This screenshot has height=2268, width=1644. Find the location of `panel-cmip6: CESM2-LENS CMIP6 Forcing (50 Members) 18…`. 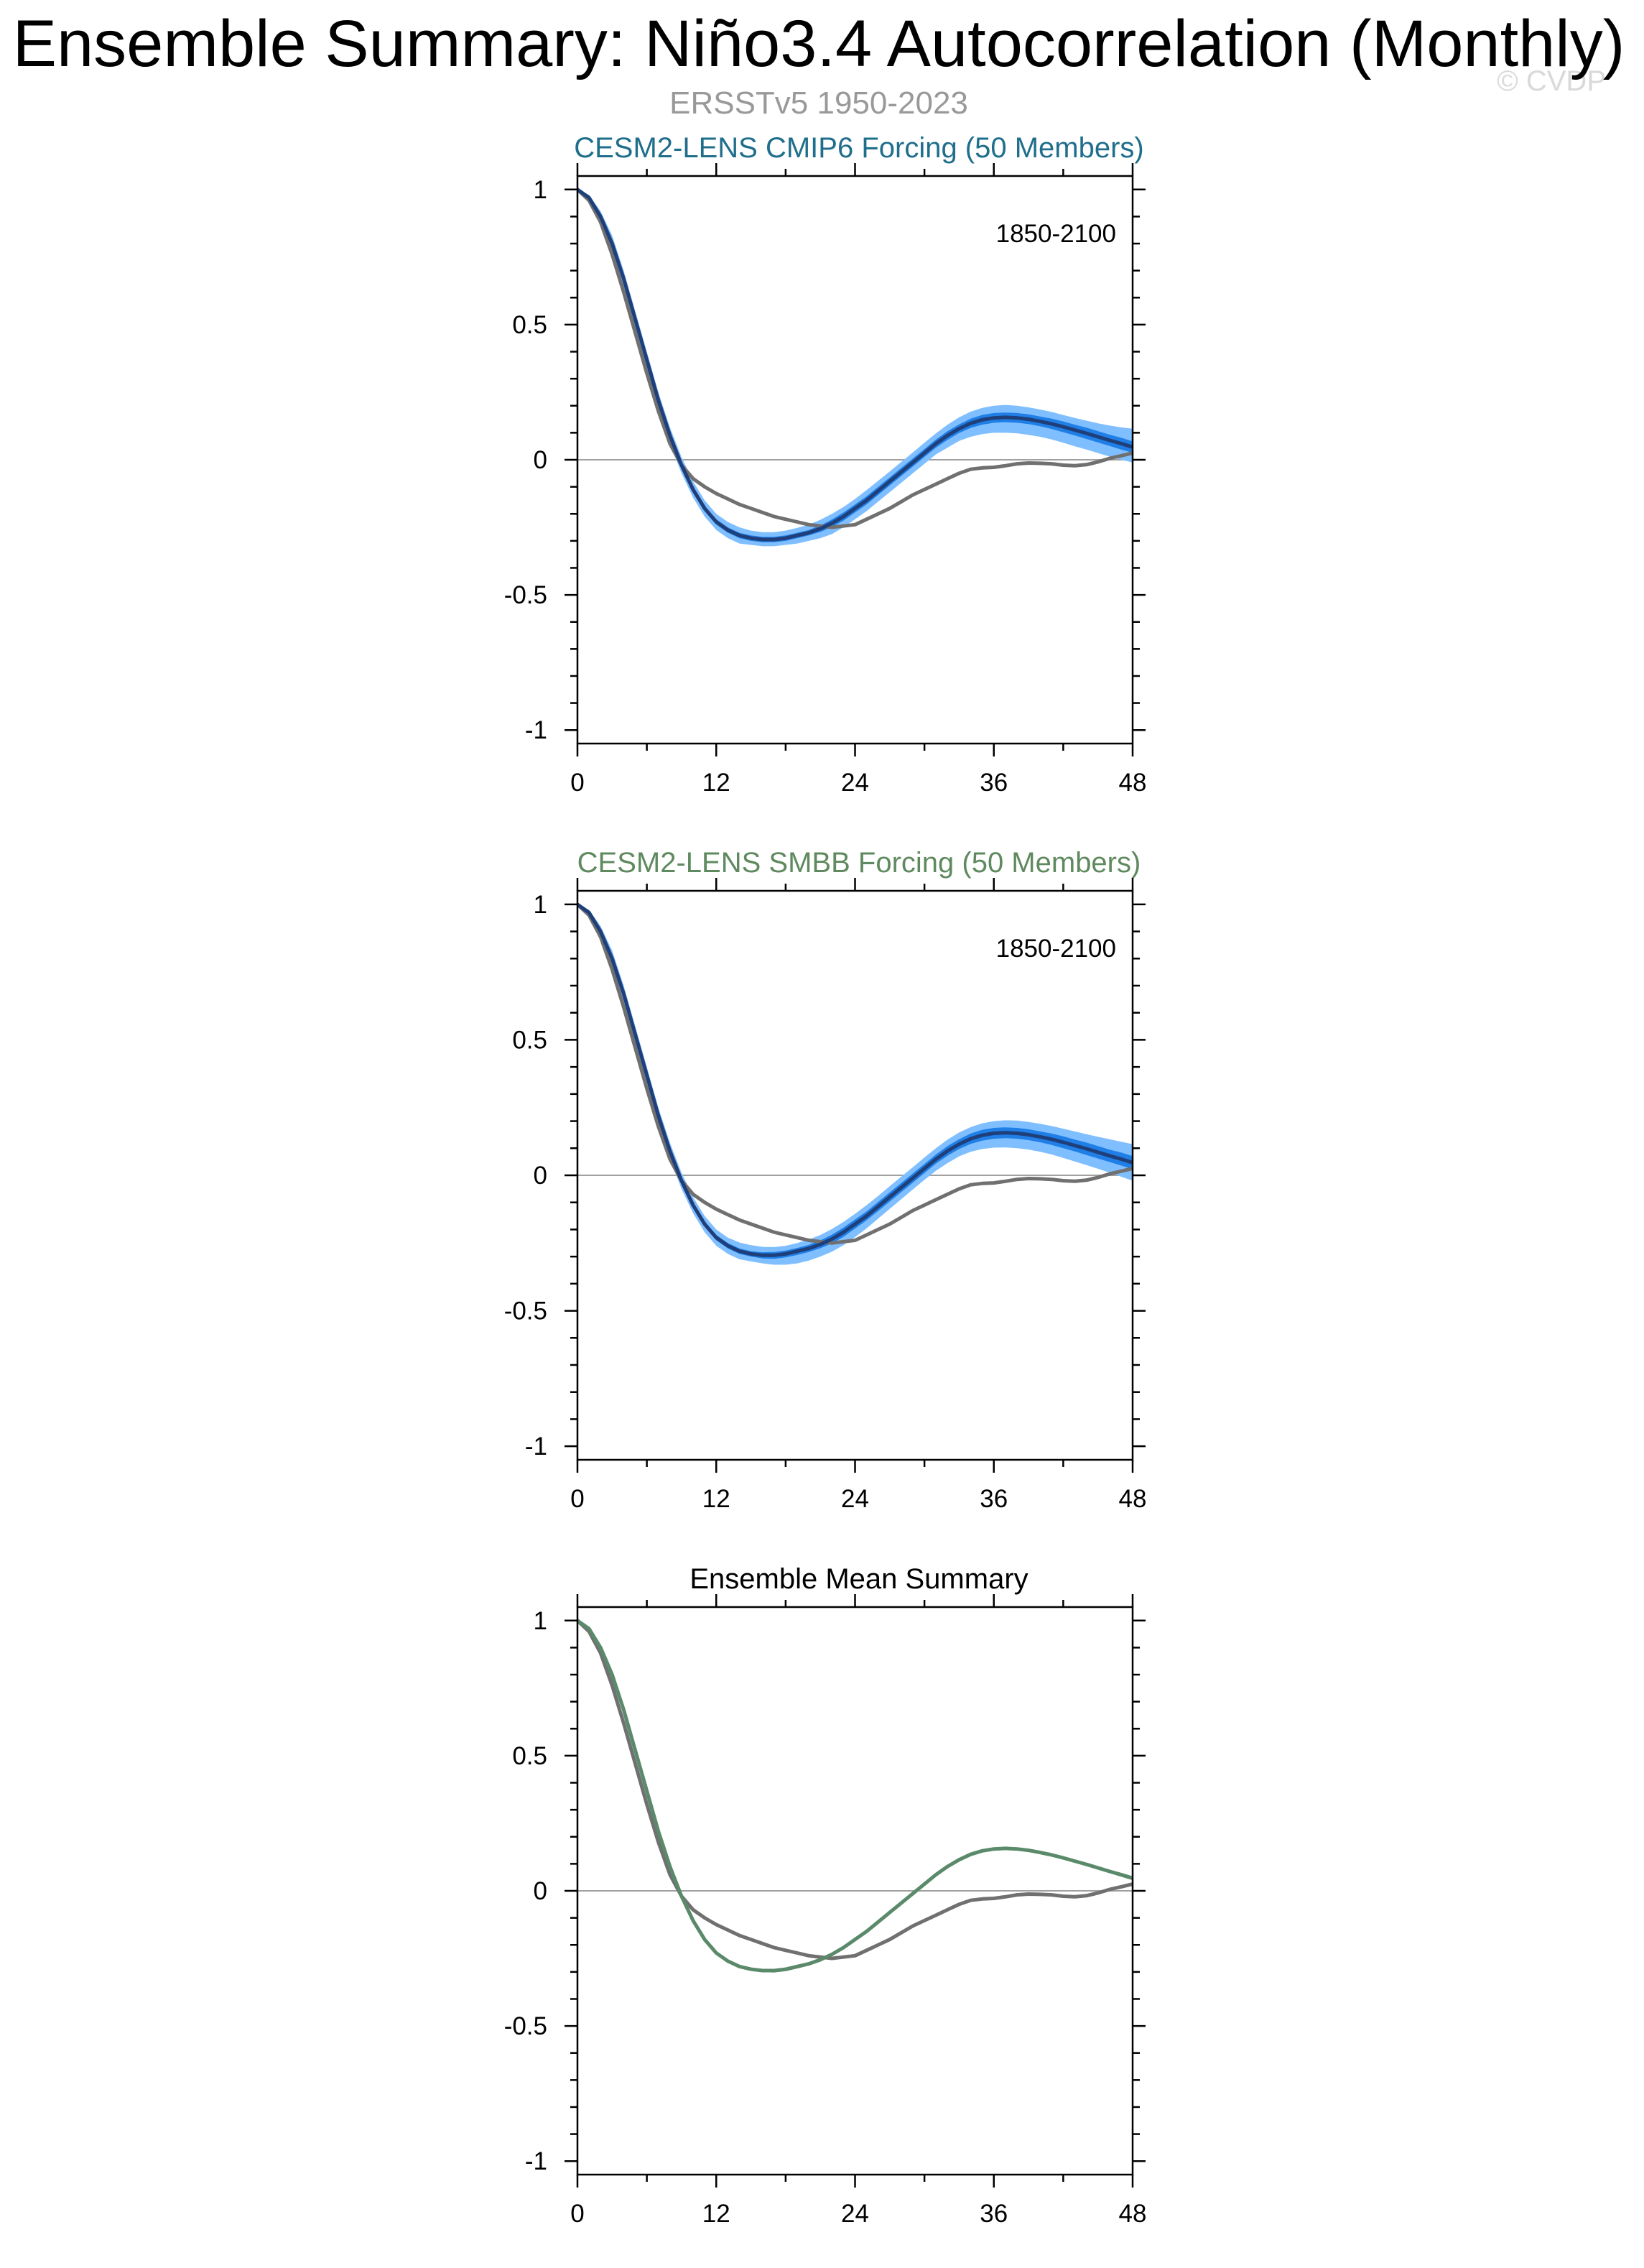

panel-cmip6: CESM2-LENS CMIP6 Forcing (50 Members) 18… is located at coordinates (826, 464).